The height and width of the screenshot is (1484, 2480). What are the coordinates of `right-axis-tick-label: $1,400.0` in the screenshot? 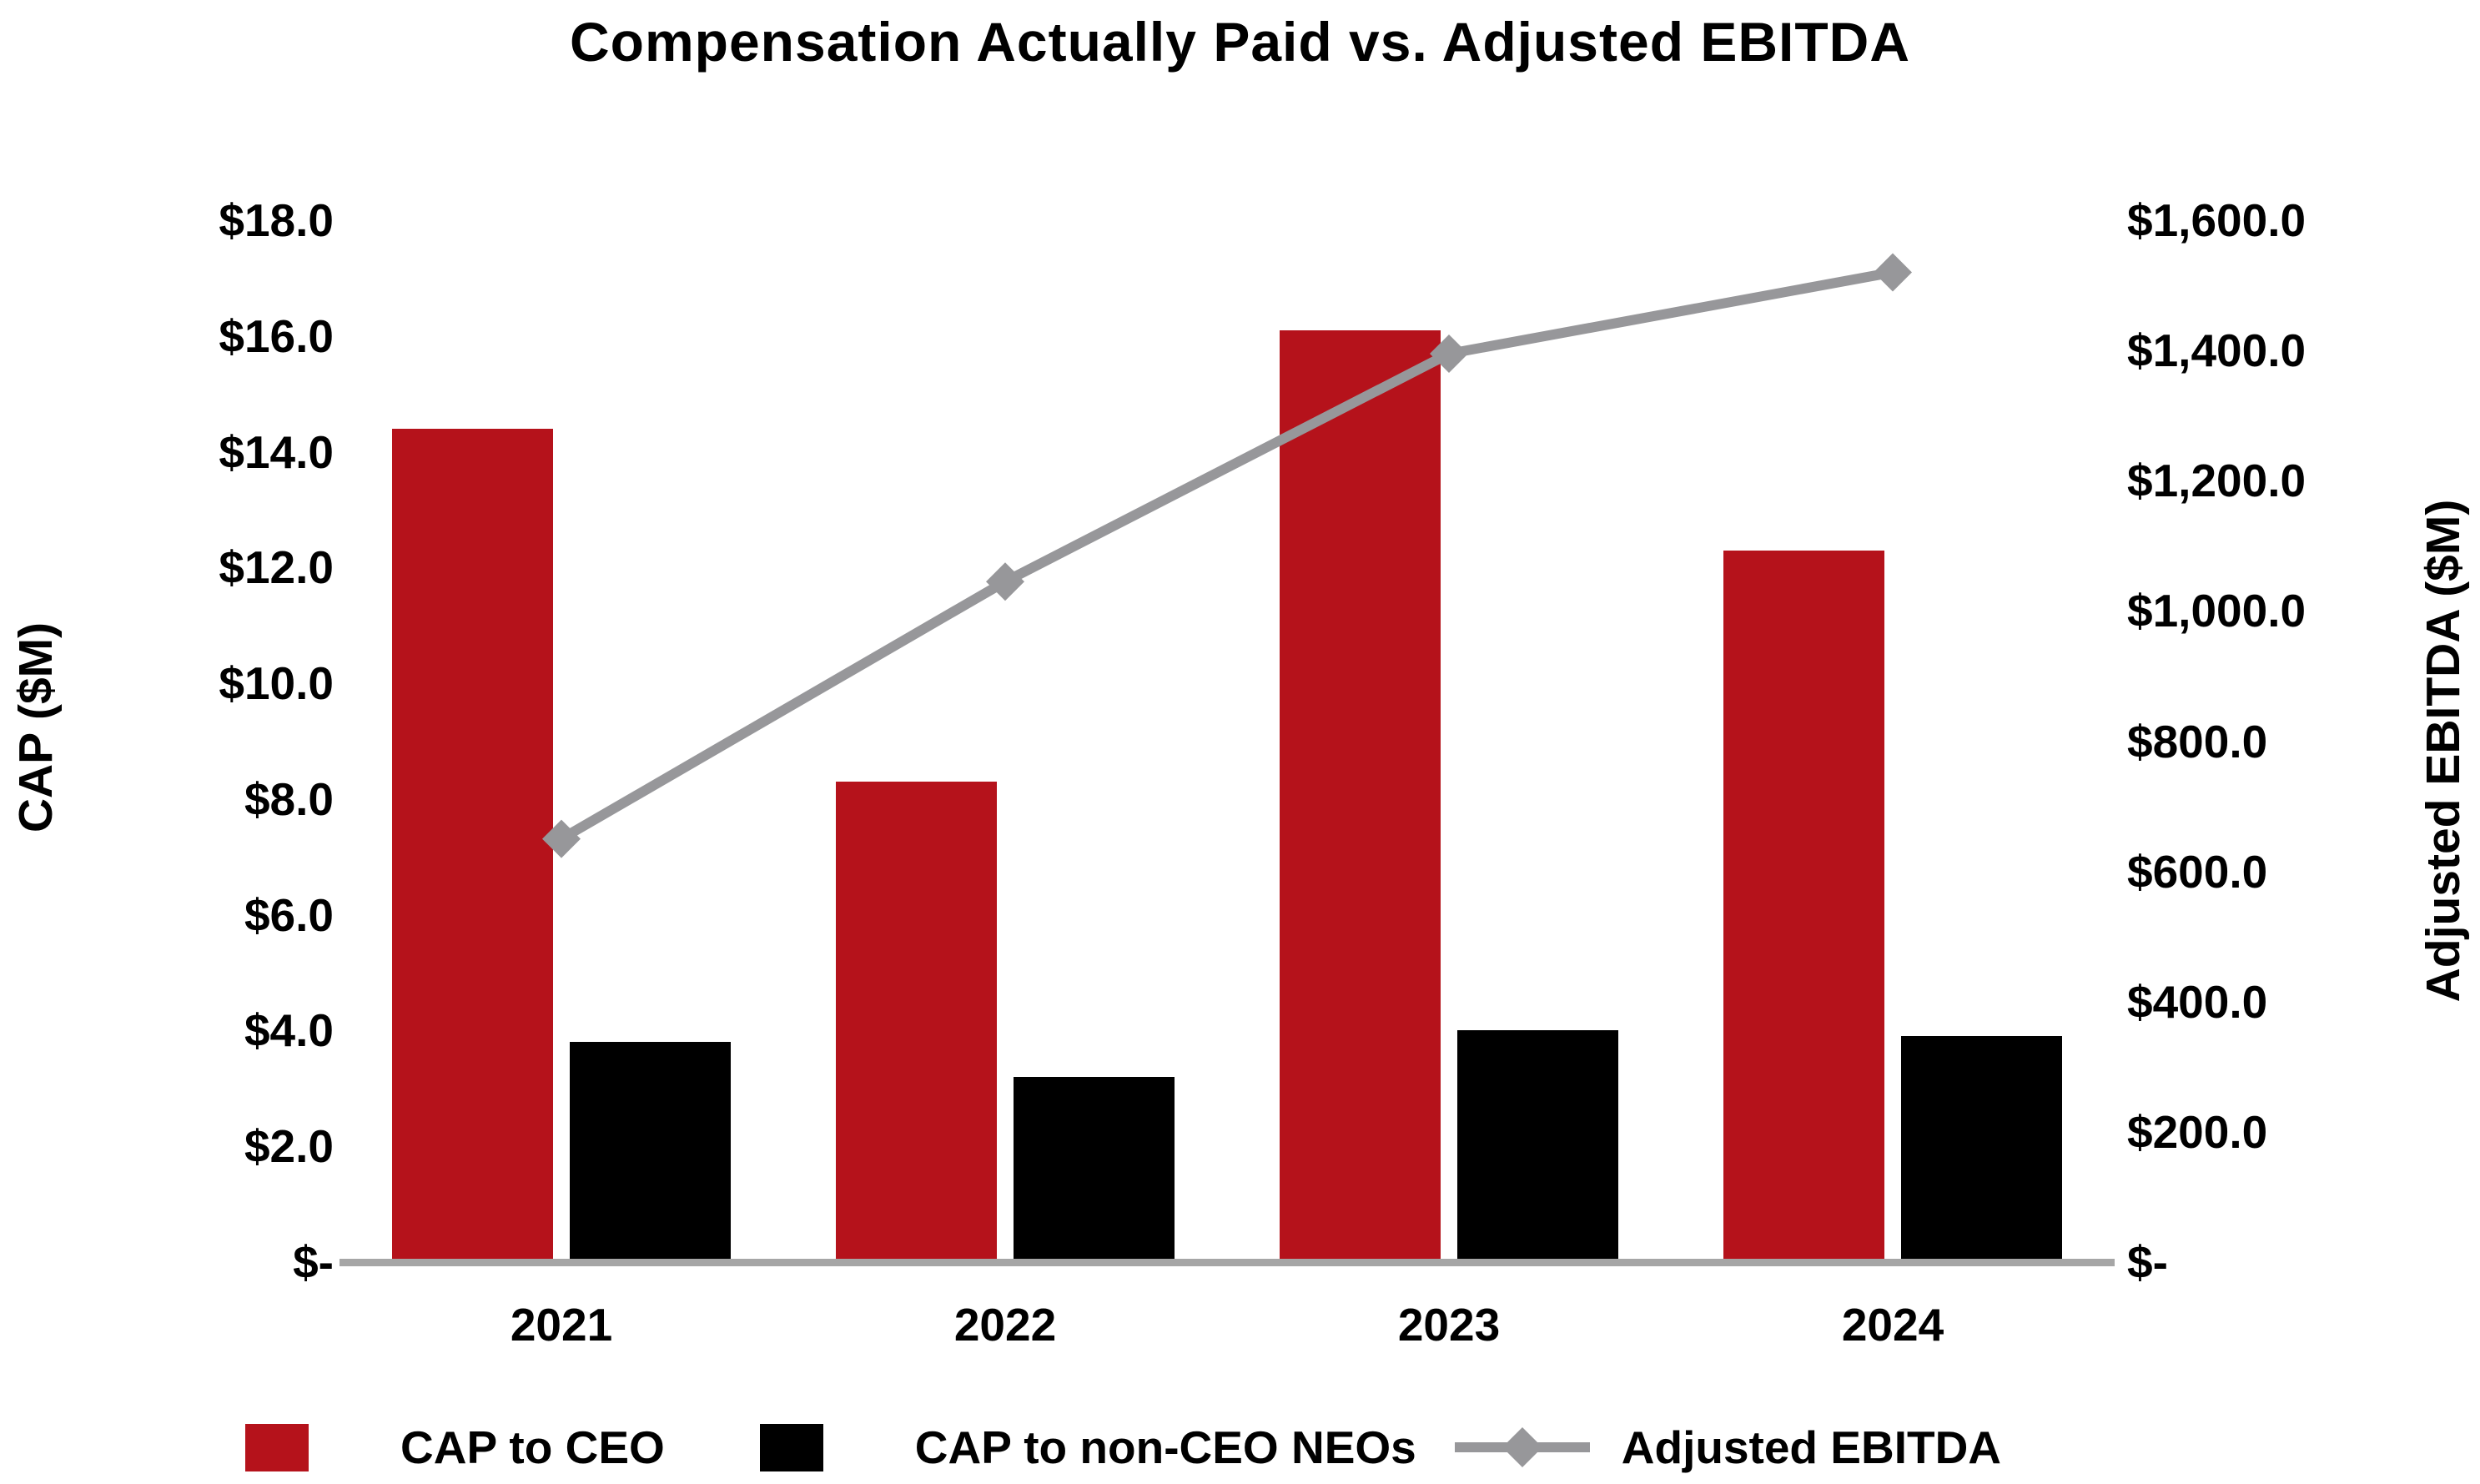 It's located at (2216, 351).